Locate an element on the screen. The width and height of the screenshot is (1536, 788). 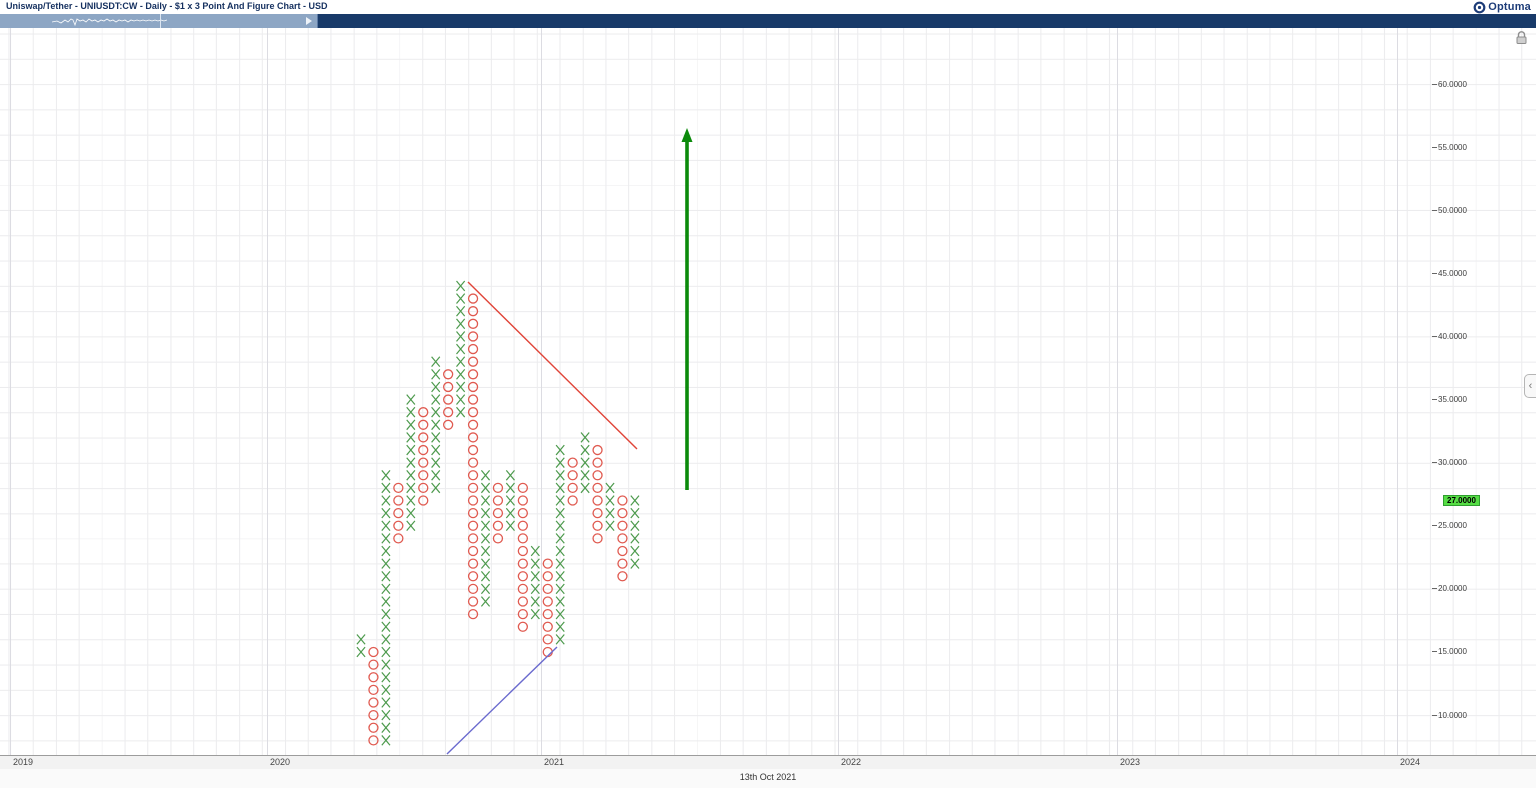
preview-sparkline-icon is located at coordinates (109, 22).